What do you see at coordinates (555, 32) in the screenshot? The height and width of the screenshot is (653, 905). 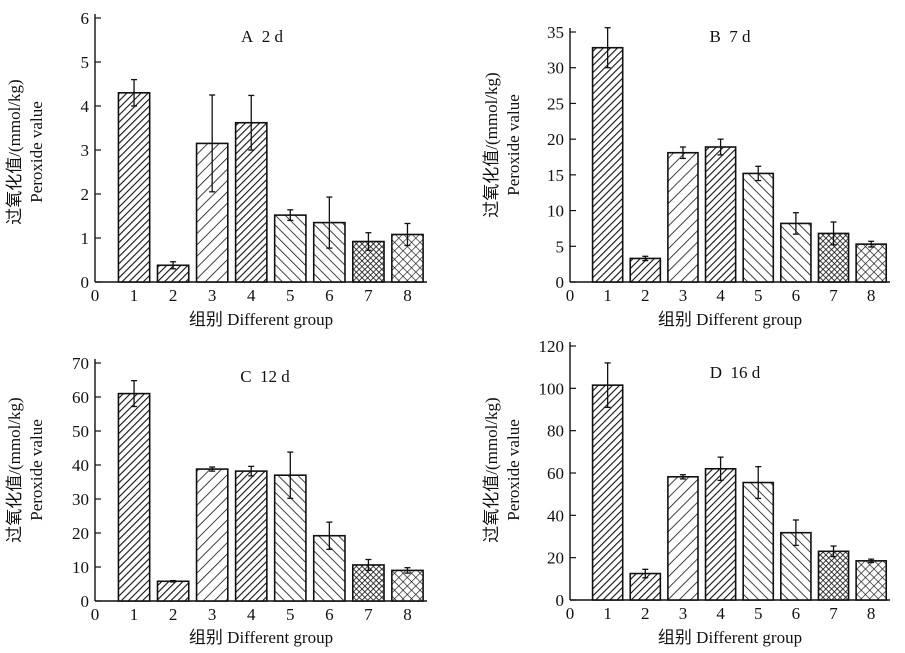 I see `y-tick-label: 35` at bounding box center [555, 32].